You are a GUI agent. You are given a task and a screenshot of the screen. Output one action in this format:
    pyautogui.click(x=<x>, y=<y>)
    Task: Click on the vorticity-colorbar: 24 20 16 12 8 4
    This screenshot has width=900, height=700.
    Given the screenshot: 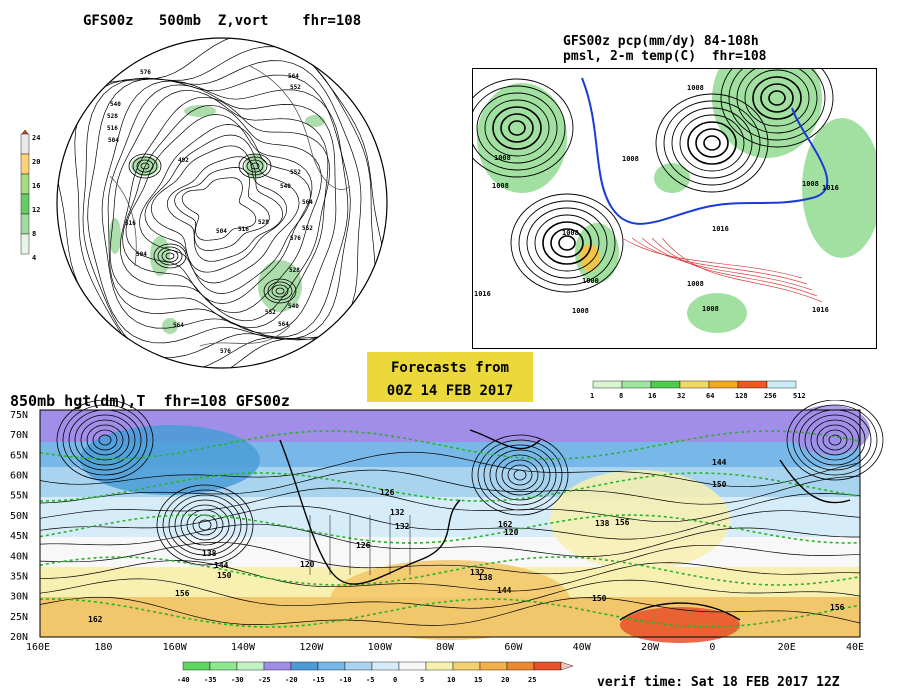 What is the action you would take?
    pyautogui.click(x=30, y=196)
    